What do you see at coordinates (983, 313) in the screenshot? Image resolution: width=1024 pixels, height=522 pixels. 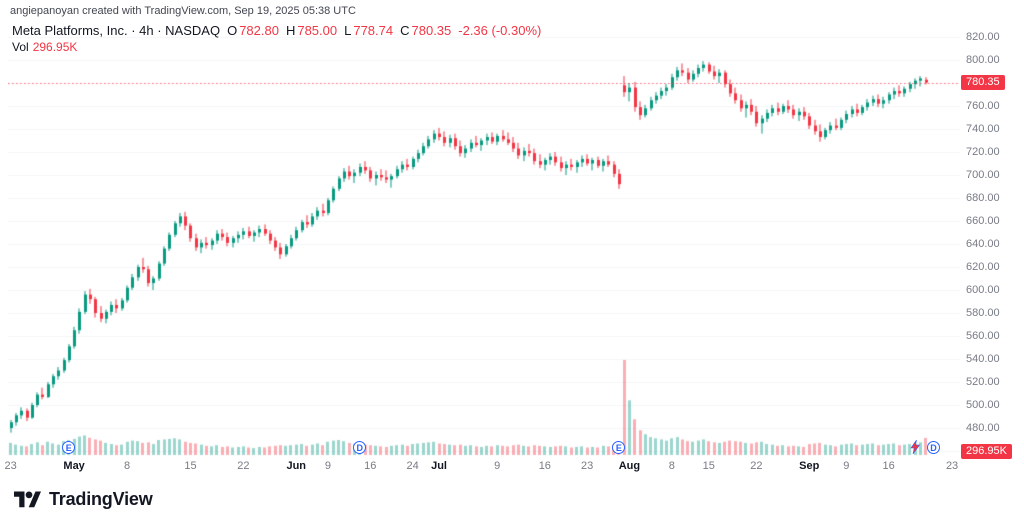 I see `price-axis-label: 580.00` at bounding box center [983, 313].